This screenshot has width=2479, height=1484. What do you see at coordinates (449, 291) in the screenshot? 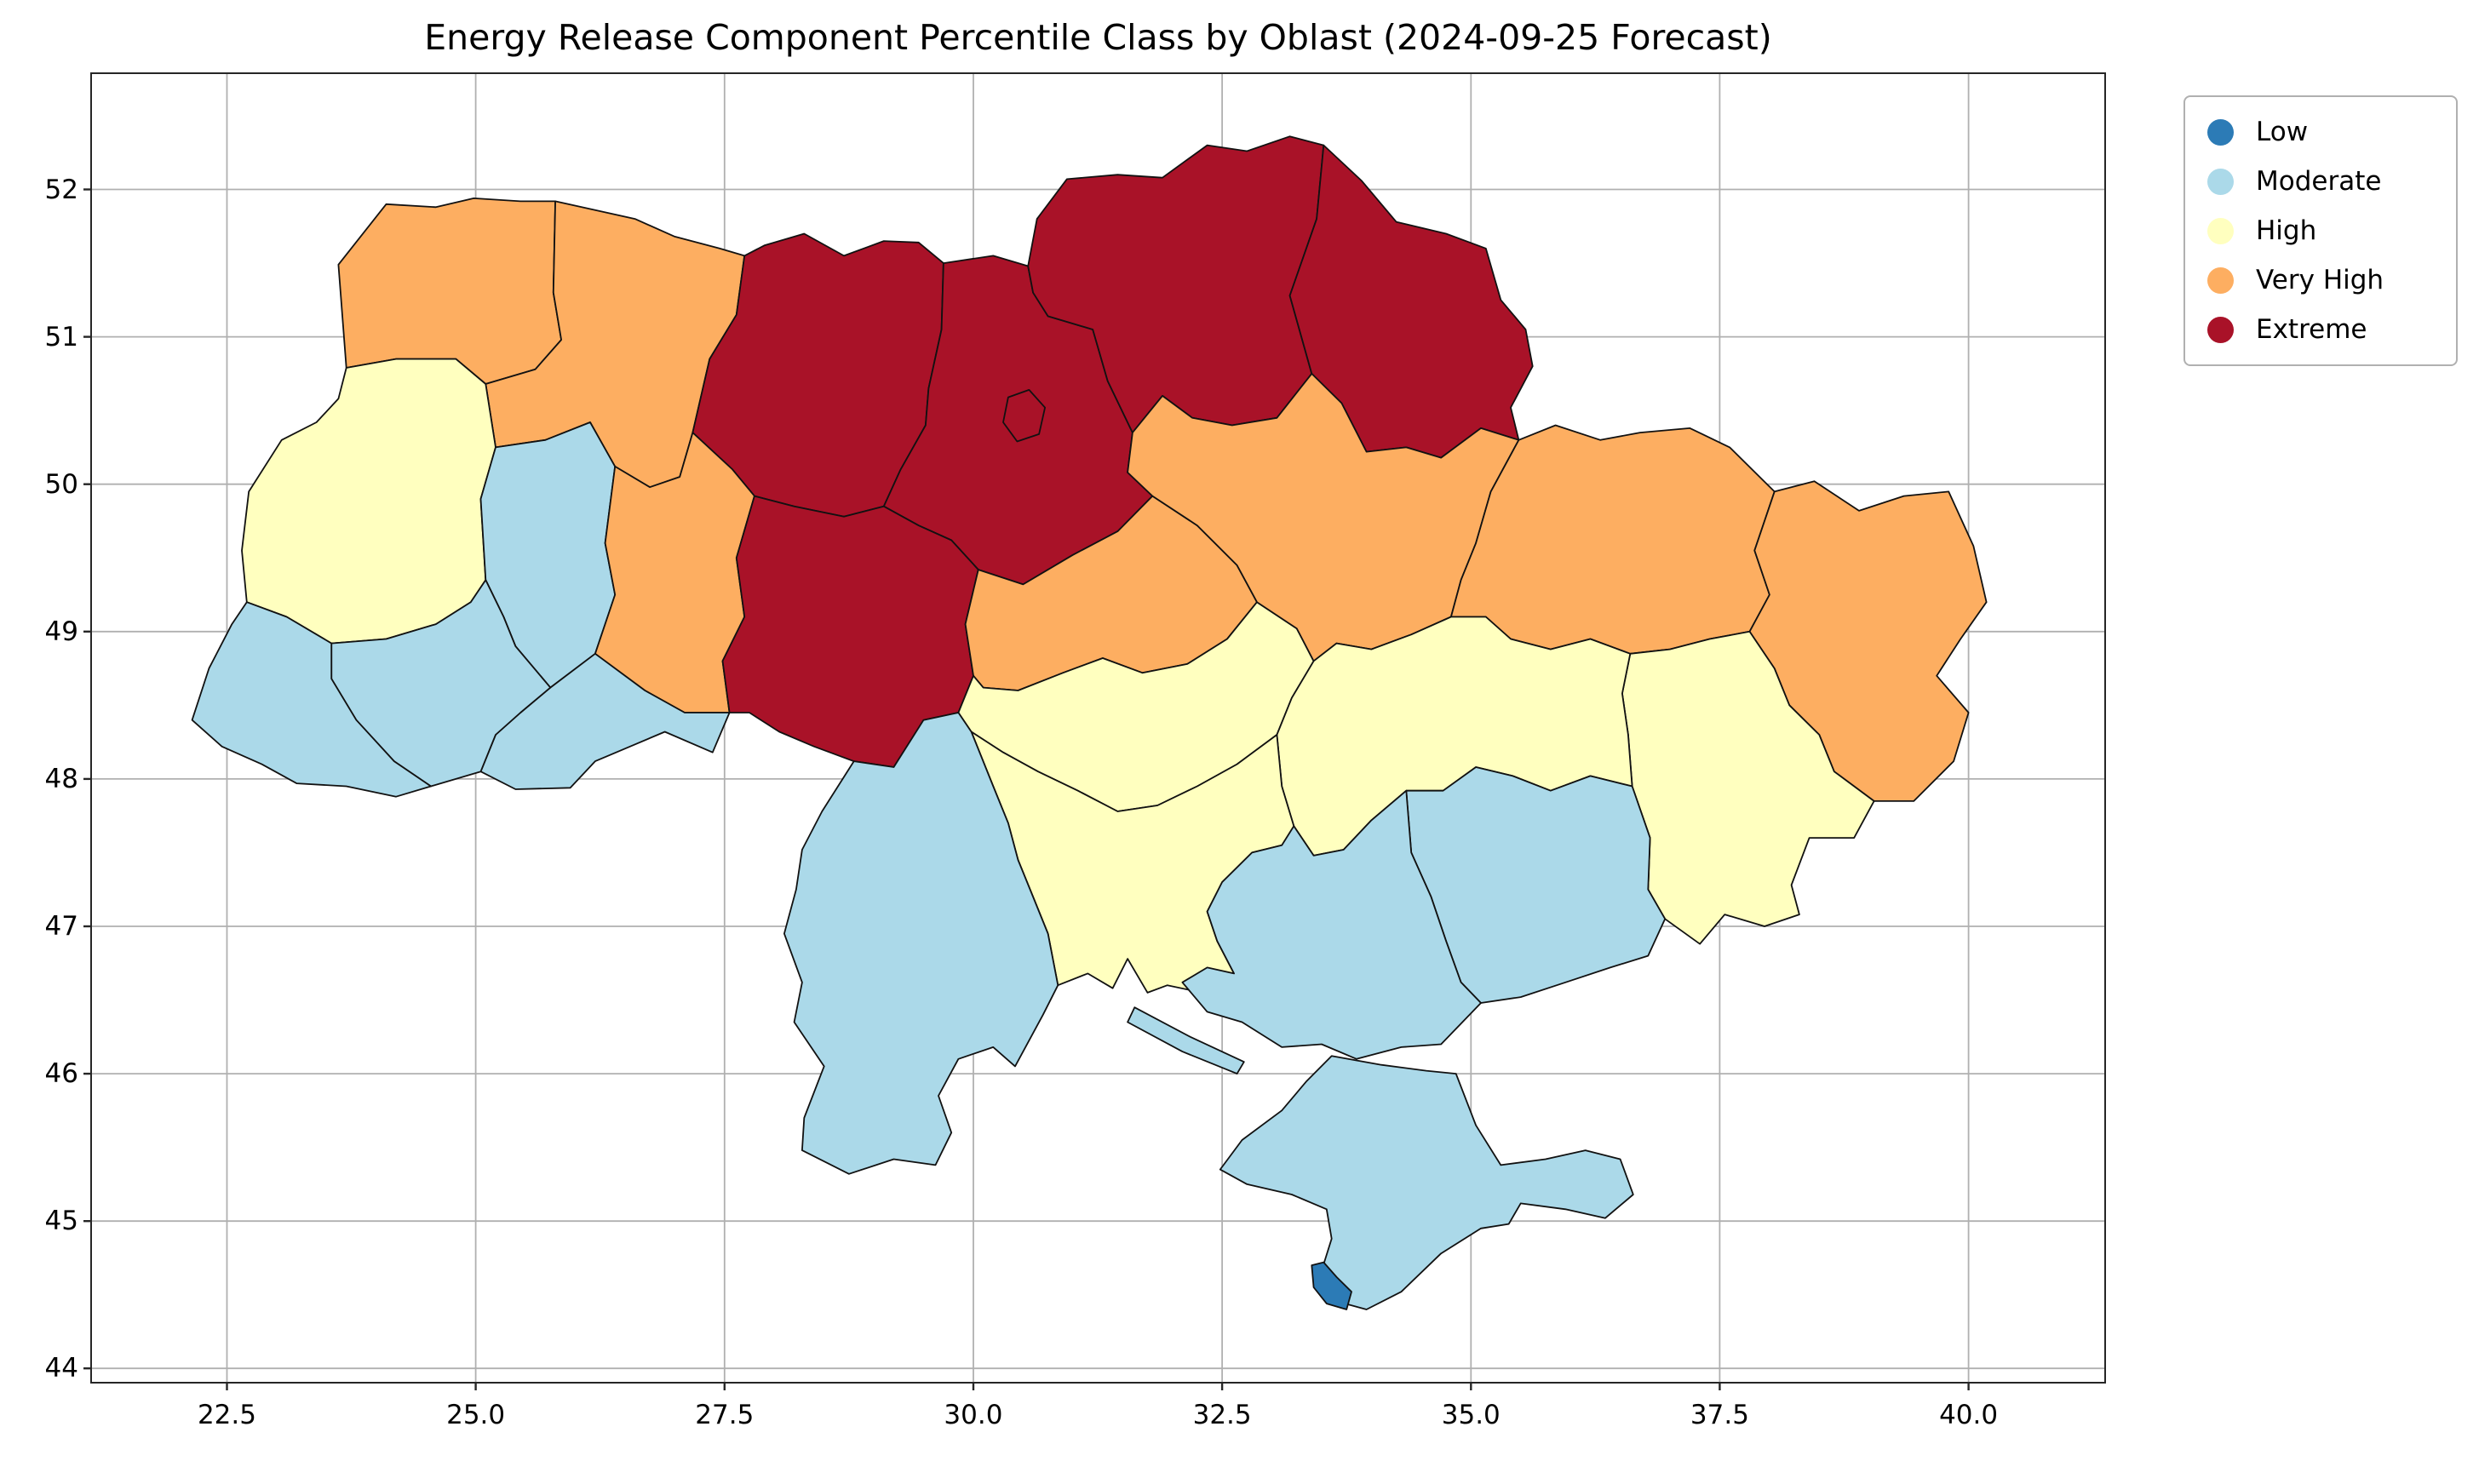
I see `region-volyn` at bounding box center [449, 291].